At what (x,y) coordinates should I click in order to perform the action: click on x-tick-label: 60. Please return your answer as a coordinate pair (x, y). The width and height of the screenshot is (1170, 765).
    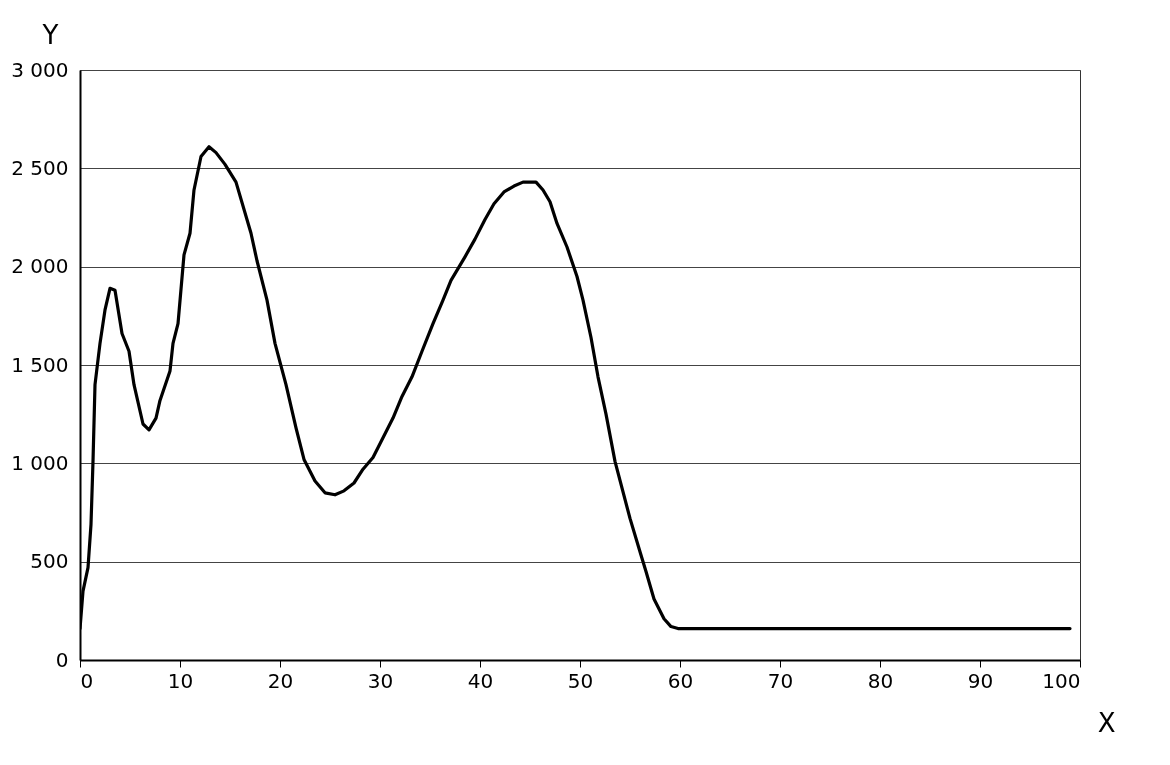
    Looking at the image, I should click on (680, 680).